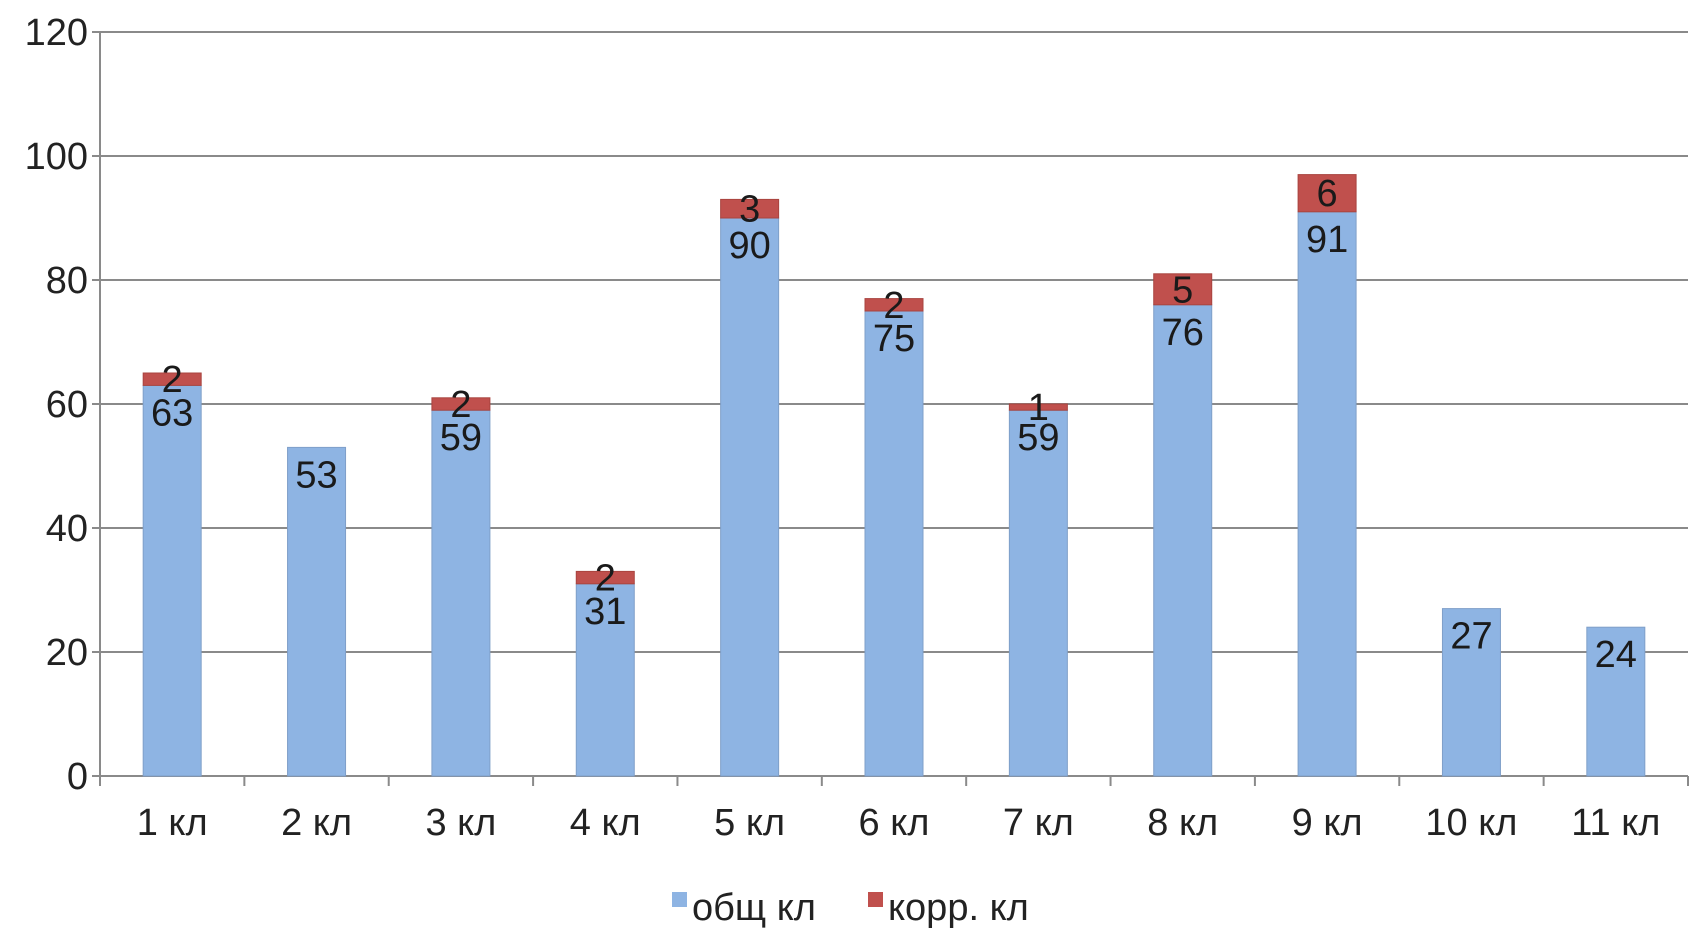 This screenshot has width=1690, height=930. Describe the element at coordinates (958, 908) in the screenshot. I see `legend-label-series-1: корр. кл` at that location.